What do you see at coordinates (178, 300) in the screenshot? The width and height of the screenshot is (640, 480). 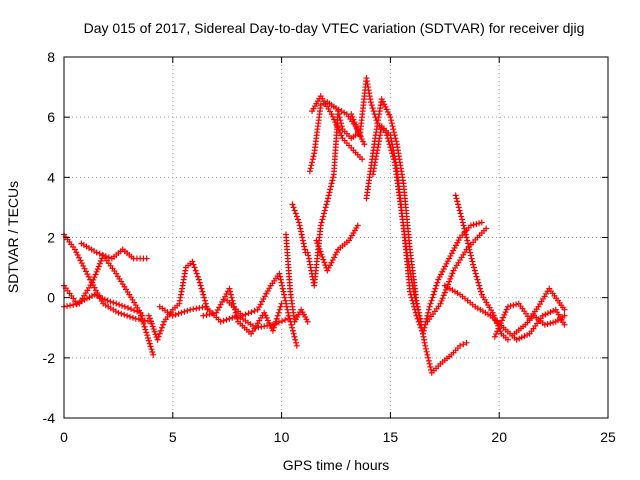 I see `series-arc-e` at bounding box center [178, 300].